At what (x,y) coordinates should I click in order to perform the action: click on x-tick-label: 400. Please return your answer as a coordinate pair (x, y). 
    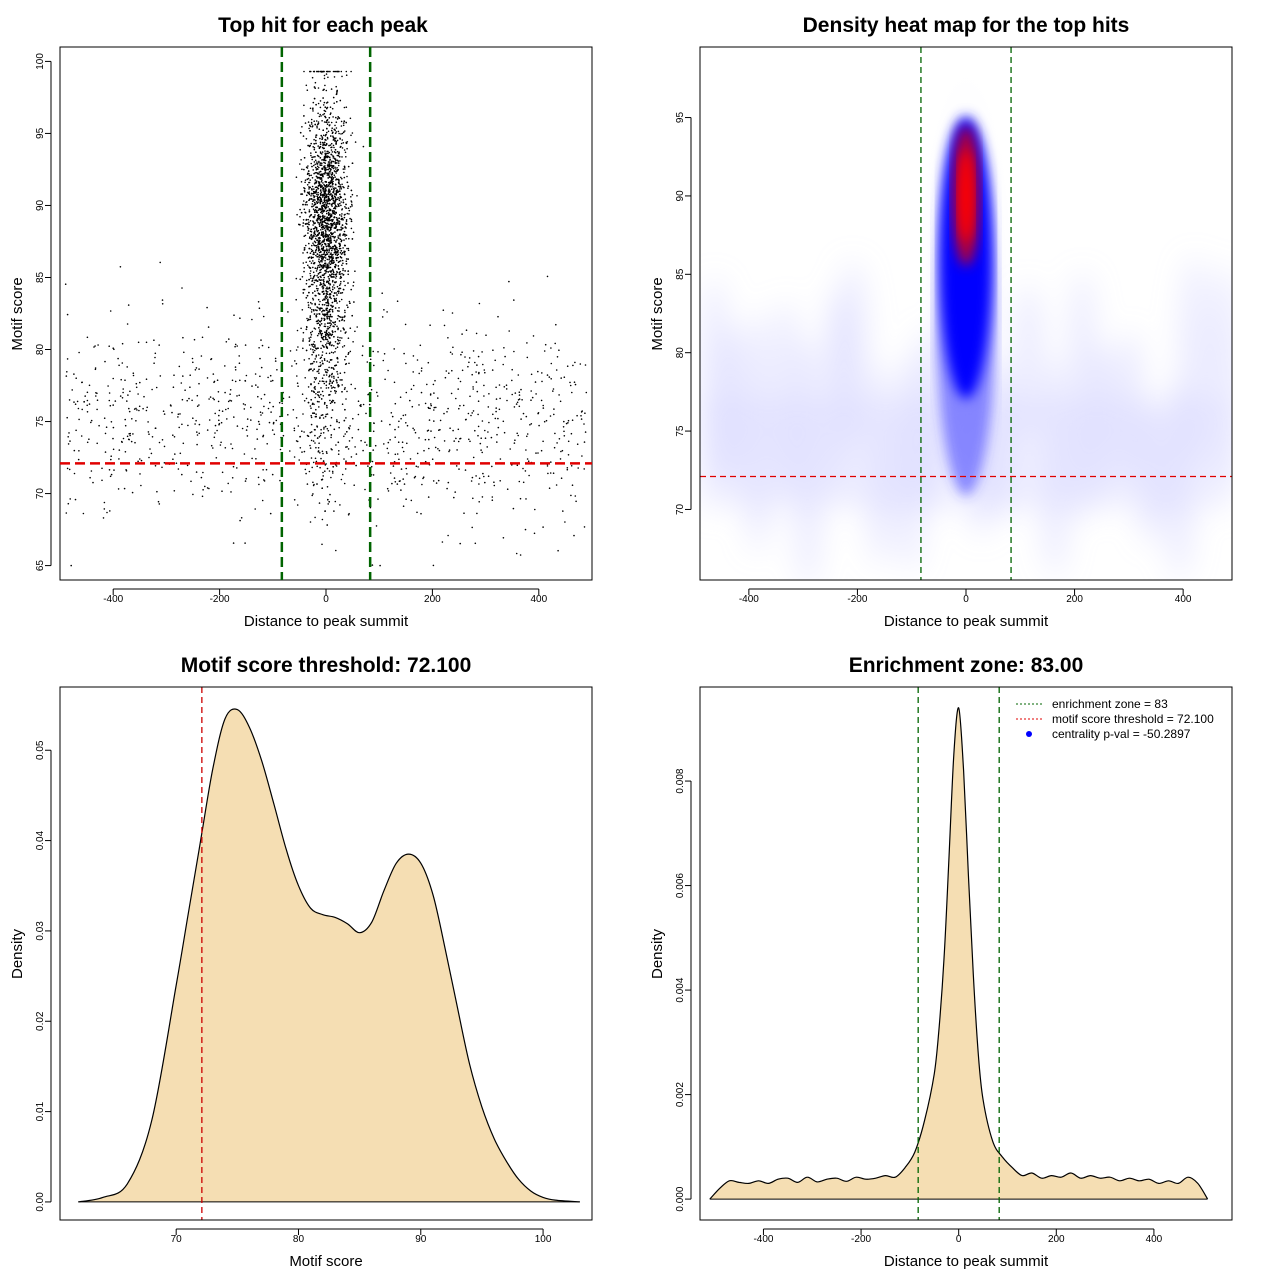
    Looking at the image, I should click on (1183, 599).